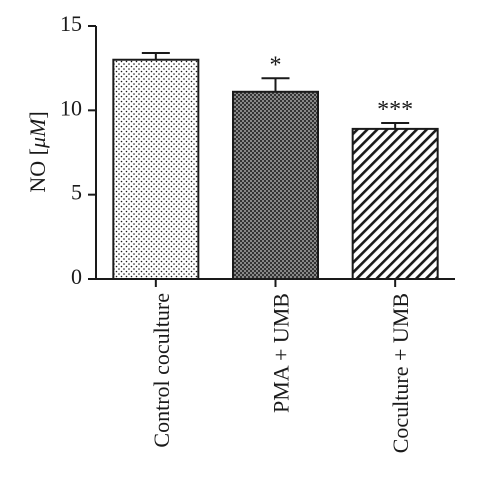 This screenshot has height=500, width=488. I want to click on significance-group: ****, so click(342, 87).